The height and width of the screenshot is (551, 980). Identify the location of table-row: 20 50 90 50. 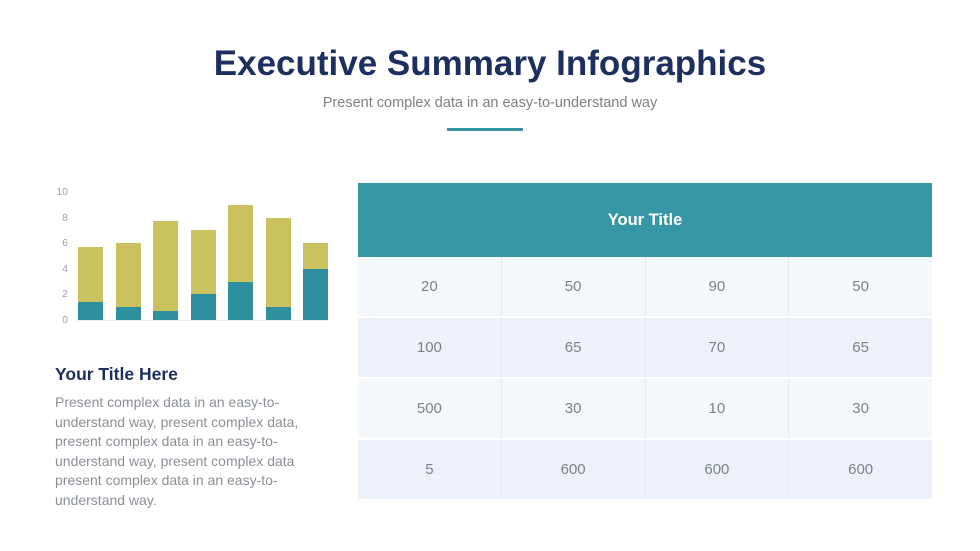
(645, 287).